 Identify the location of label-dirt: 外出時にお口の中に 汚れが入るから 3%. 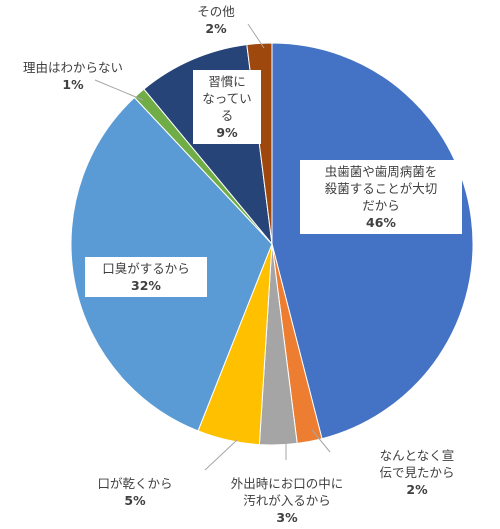
(287, 500).